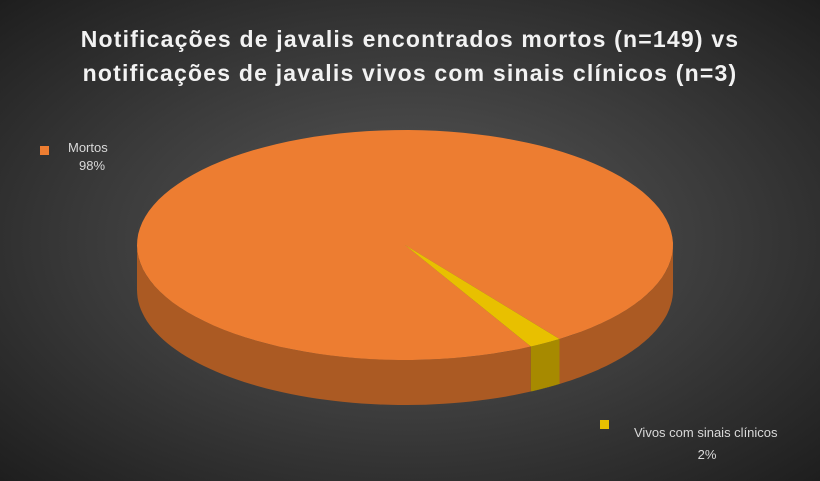 The width and height of the screenshot is (820, 481). What do you see at coordinates (88, 147) in the screenshot?
I see `category-label: Mortos` at bounding box center [88, 147].